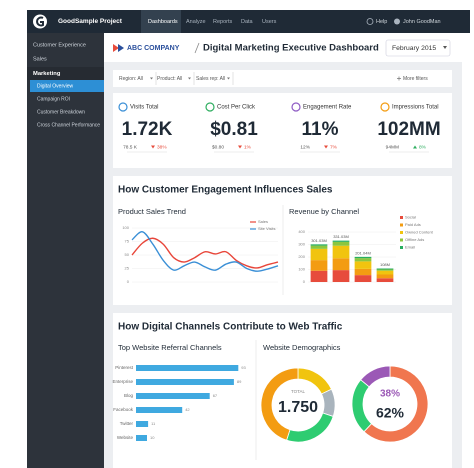 The height and width of the screenshot is (468, 474). What do you see at coordinates (128, 281) in the screenshot?
I see `y-tick-label: 0` at bounding box center [128, 281].